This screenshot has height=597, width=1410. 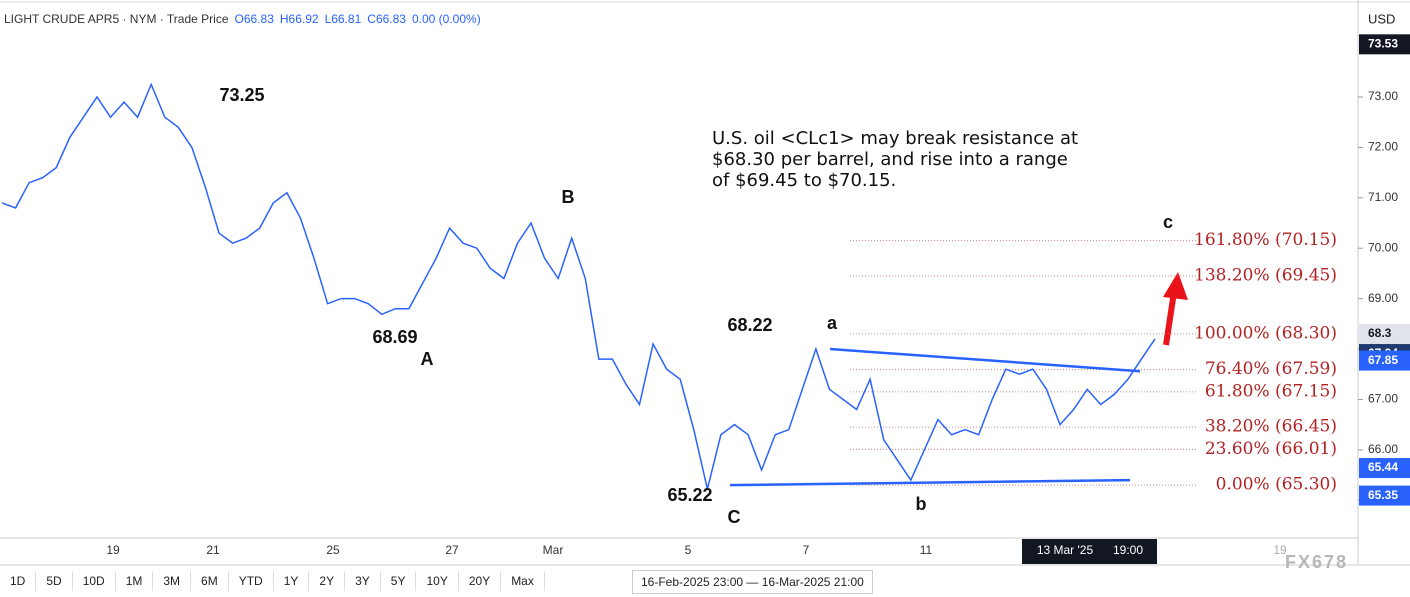 What do you see at coordinates (523, 581) in the screenshot?
I see `range-button: Max` at bounding box center [523, 581].